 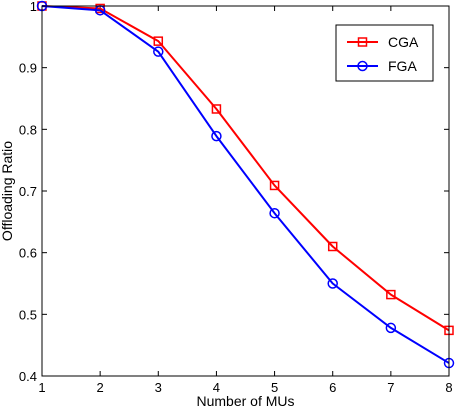 I want to click on x-tick-label: 8, so click(x=448, y=387).